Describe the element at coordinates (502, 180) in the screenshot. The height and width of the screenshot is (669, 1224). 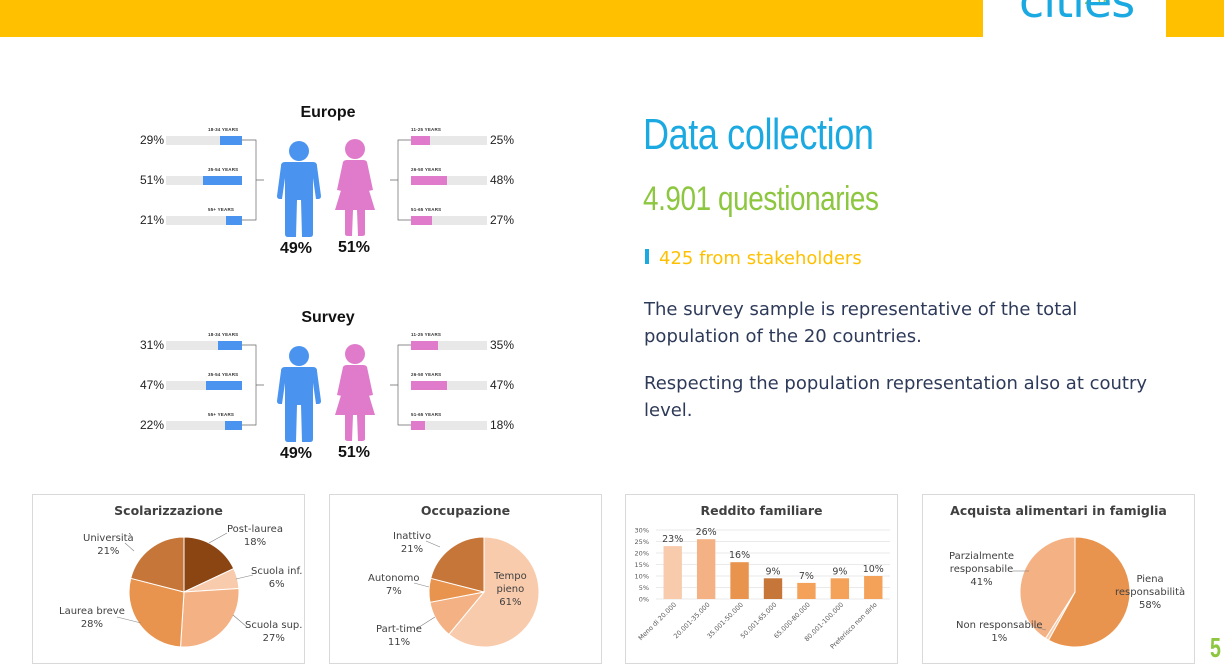
I see `female-percent: 48%` at that location.